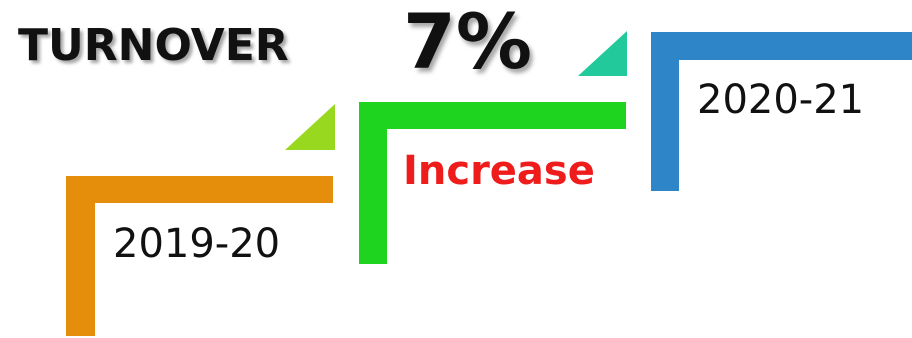 The height and width of the screenshot is (338, 912). Describe the element at coordinates (153, 45) in the screenshot. I see `title-turnover: TURNOVER` at that location.